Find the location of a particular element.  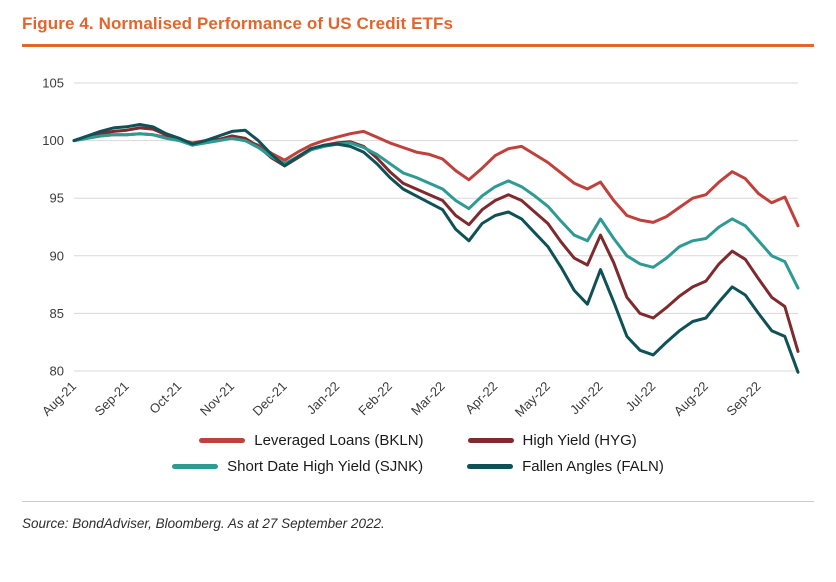

y-tick-label: 95 is located at coordinates (57, 198).